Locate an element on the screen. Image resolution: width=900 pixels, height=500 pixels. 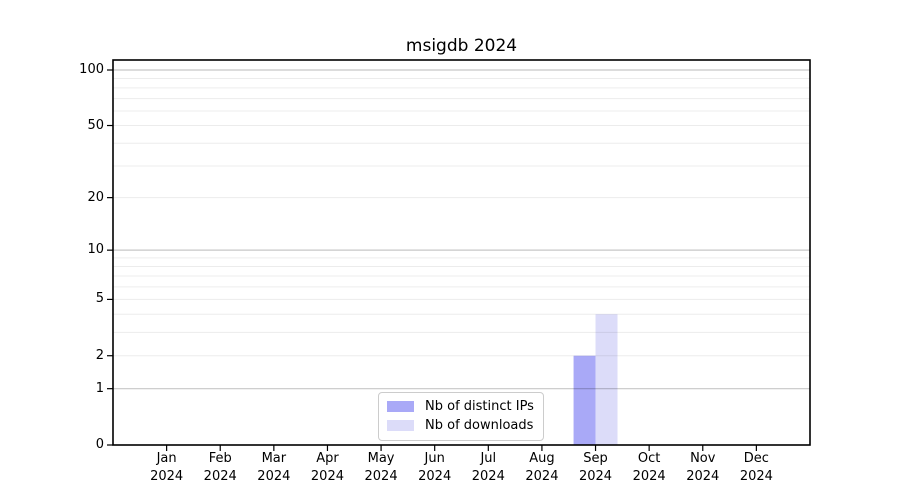
x-tick-label-feb: Feb 2024 is located at coordinates (220, 468).